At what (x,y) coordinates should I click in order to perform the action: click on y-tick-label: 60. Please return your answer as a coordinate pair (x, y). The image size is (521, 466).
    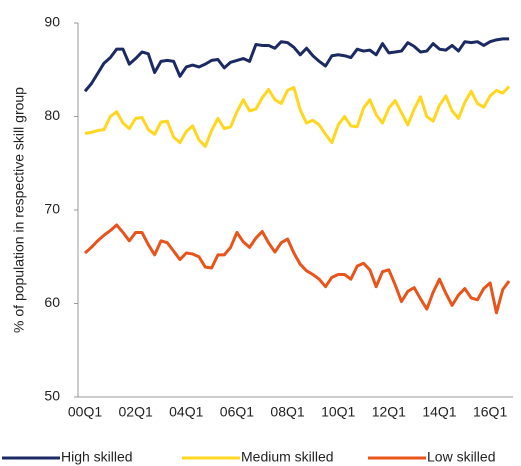
    Looking at the image, I should click on (52, 302).